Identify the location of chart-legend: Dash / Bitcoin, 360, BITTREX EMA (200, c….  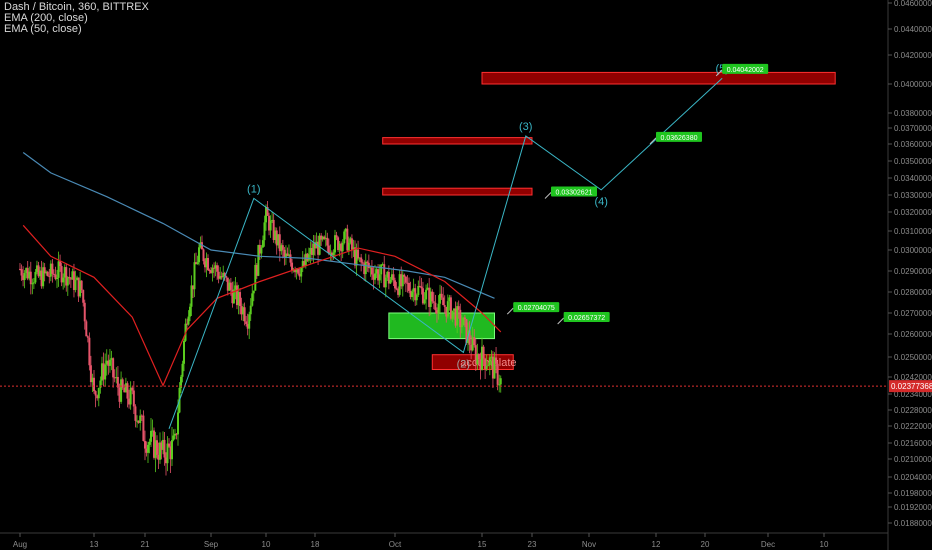
(76, 18).